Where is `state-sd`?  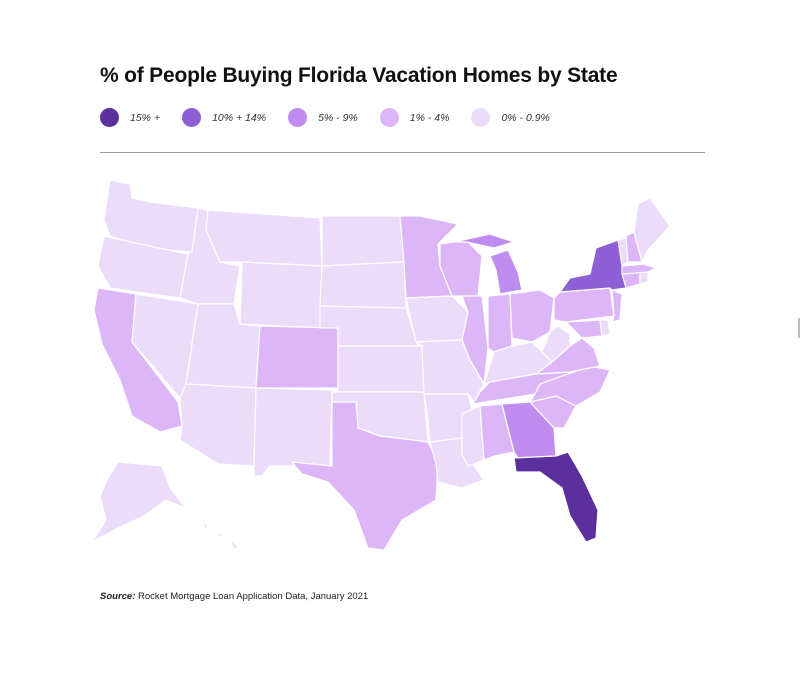 state-sd is located at coordinates (363, 285).